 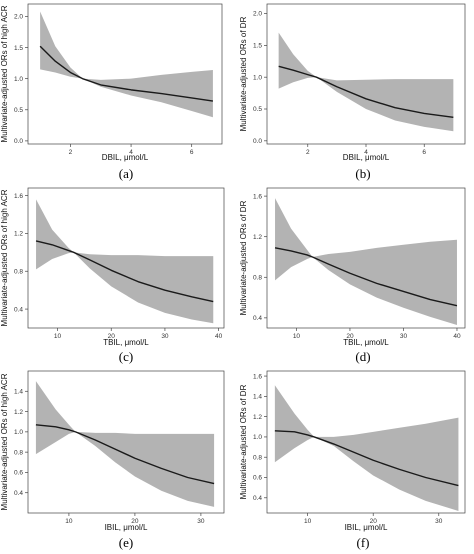 I want to click on panel-label-e: (e), so click(x=126, y=542).